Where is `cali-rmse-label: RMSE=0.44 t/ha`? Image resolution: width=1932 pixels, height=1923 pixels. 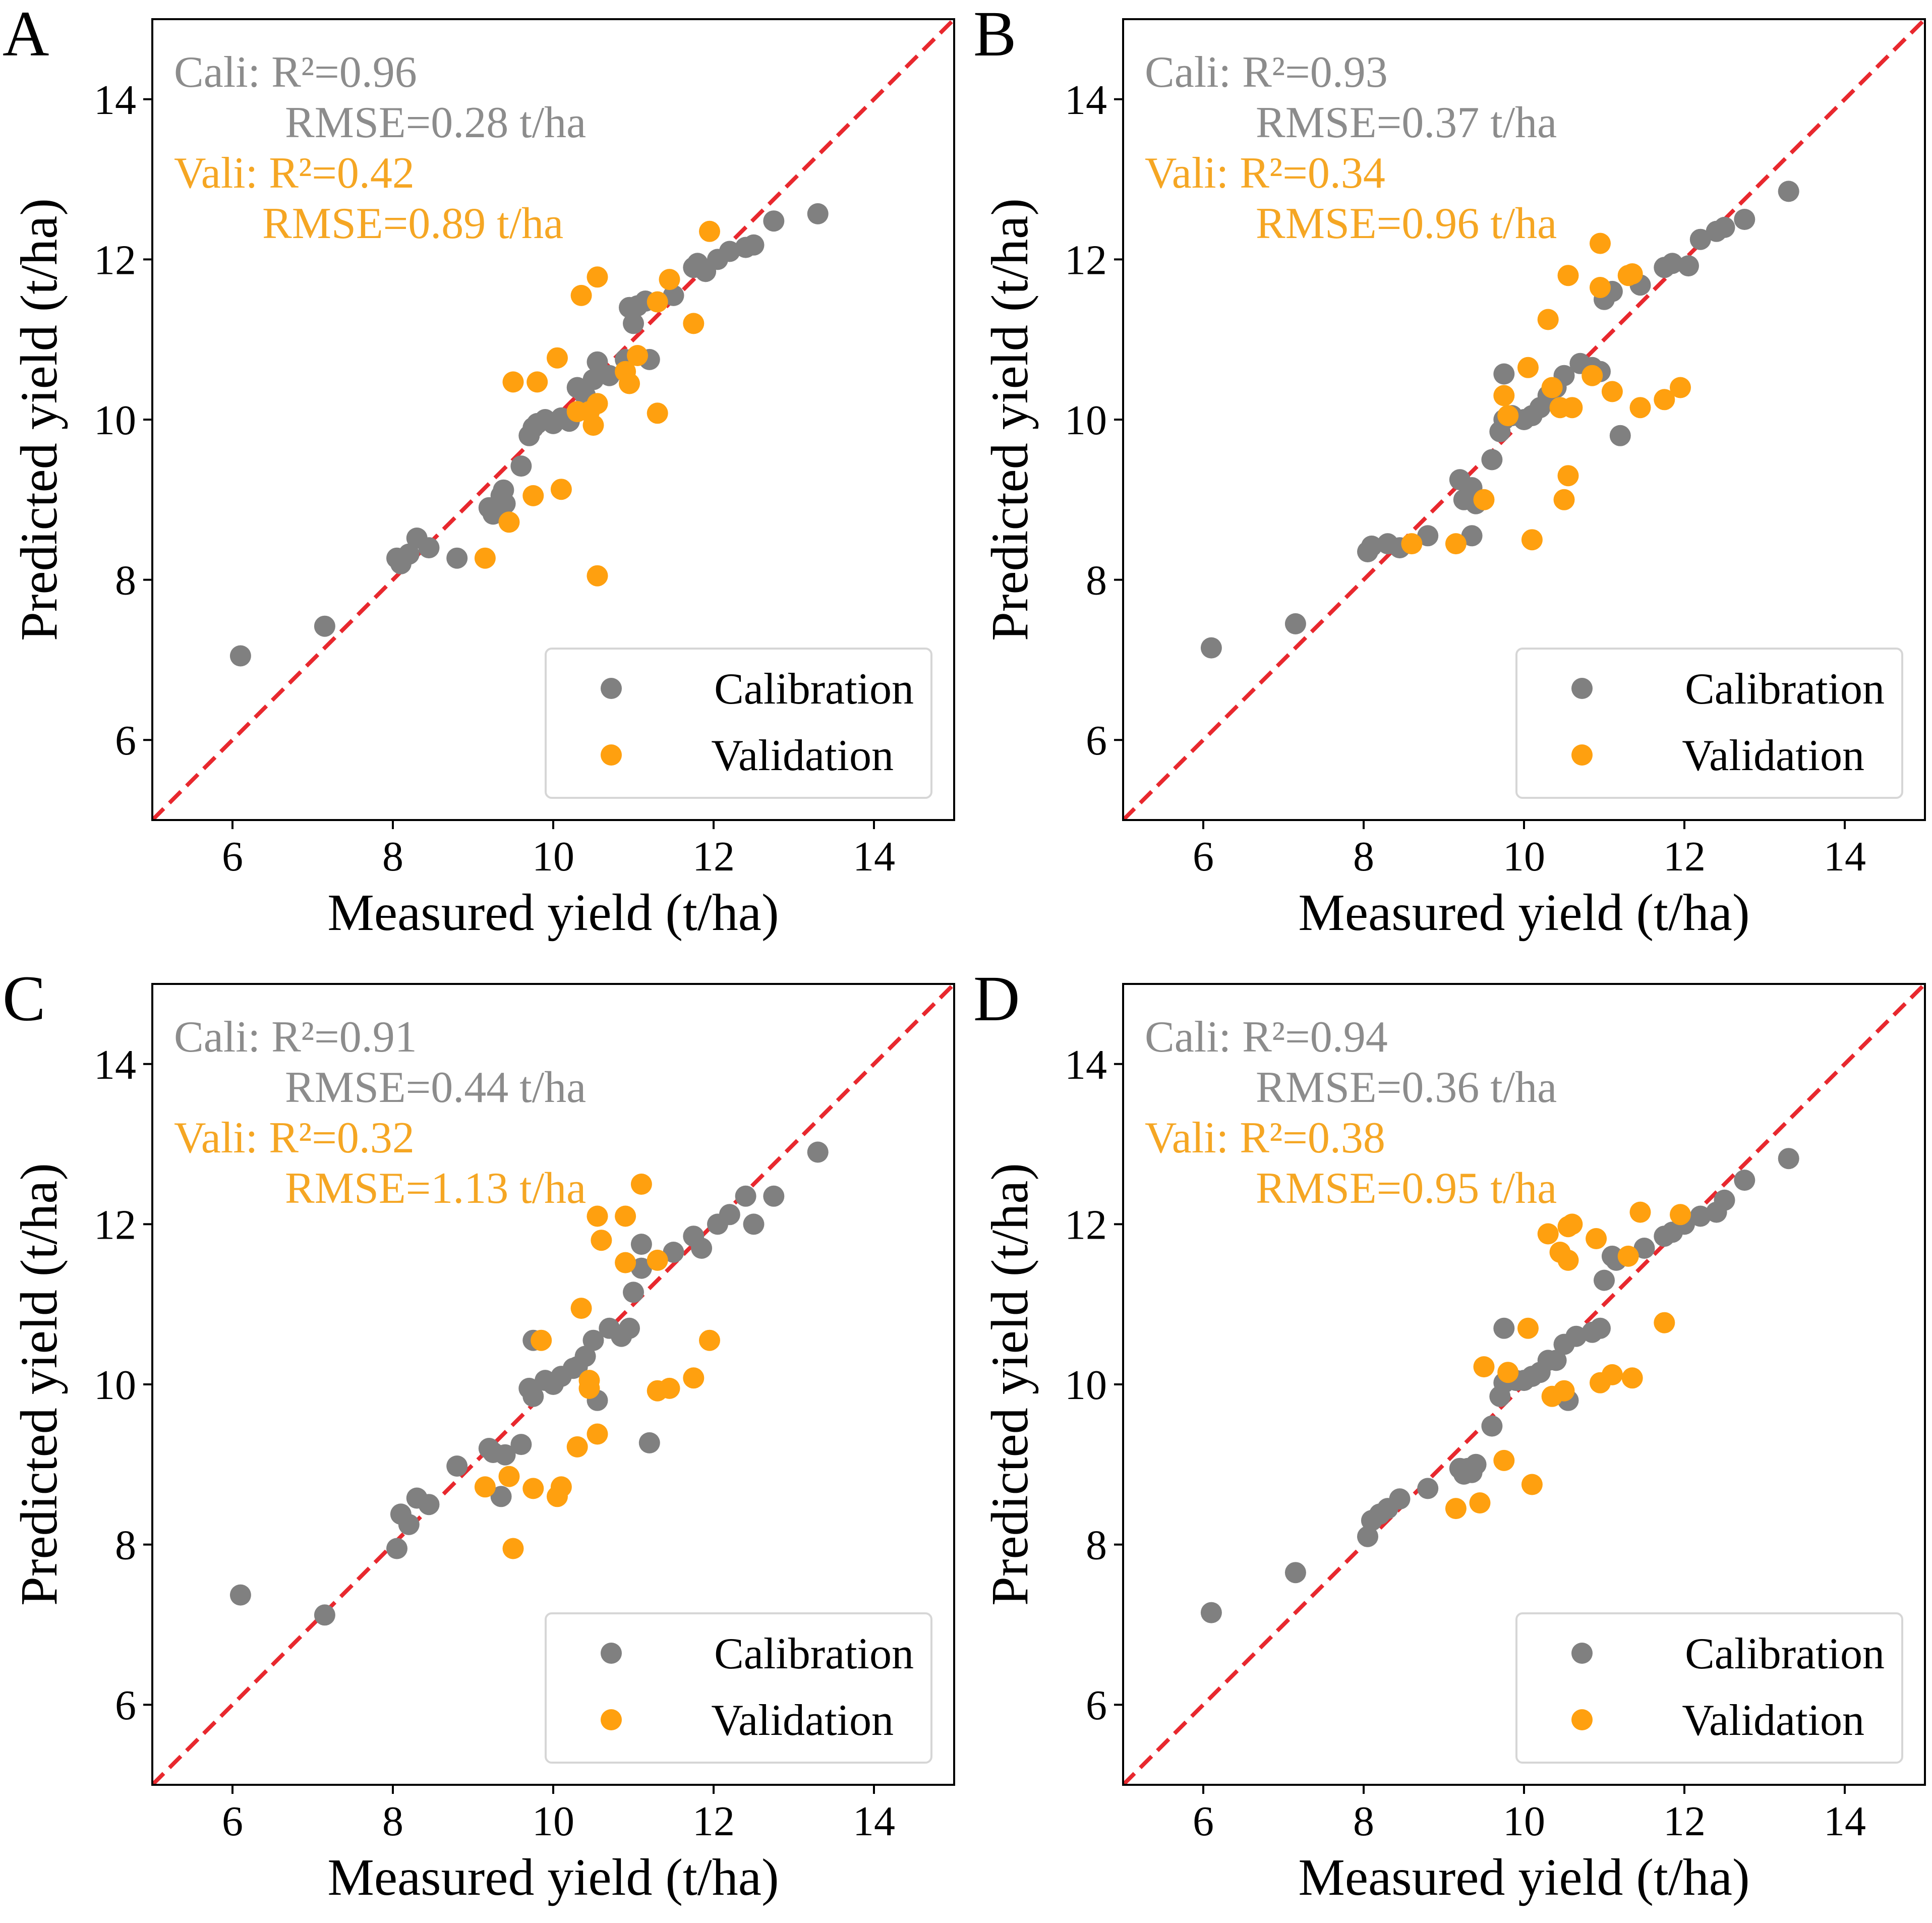
cali-rmse-label: RMSE=0.44 t/ha is located at coordinates (436, 1087).